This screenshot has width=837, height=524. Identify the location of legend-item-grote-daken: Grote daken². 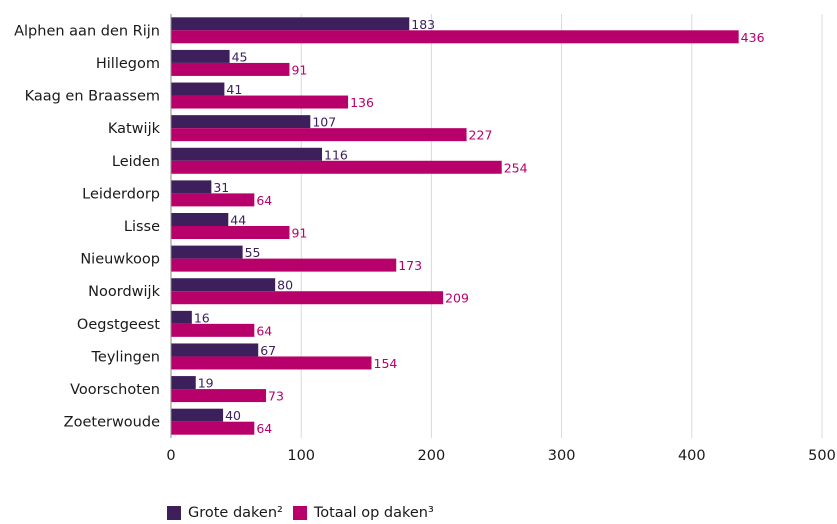
(225, 513).